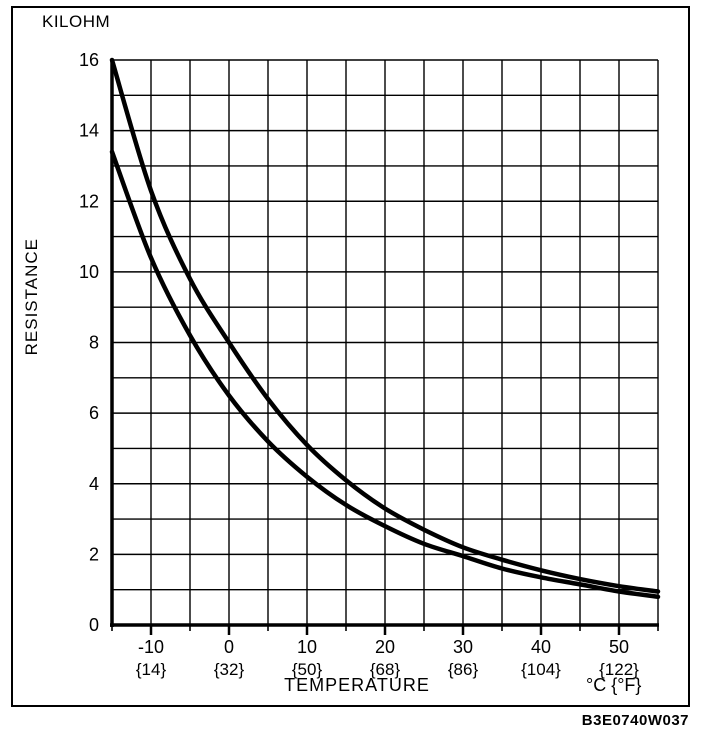 This screenshot has width=704, height=746. What do you see at coordinates (385, 669) in the screenshot?
I see `x-tick-sublabel: {68}` at bounding box center [385, 669].